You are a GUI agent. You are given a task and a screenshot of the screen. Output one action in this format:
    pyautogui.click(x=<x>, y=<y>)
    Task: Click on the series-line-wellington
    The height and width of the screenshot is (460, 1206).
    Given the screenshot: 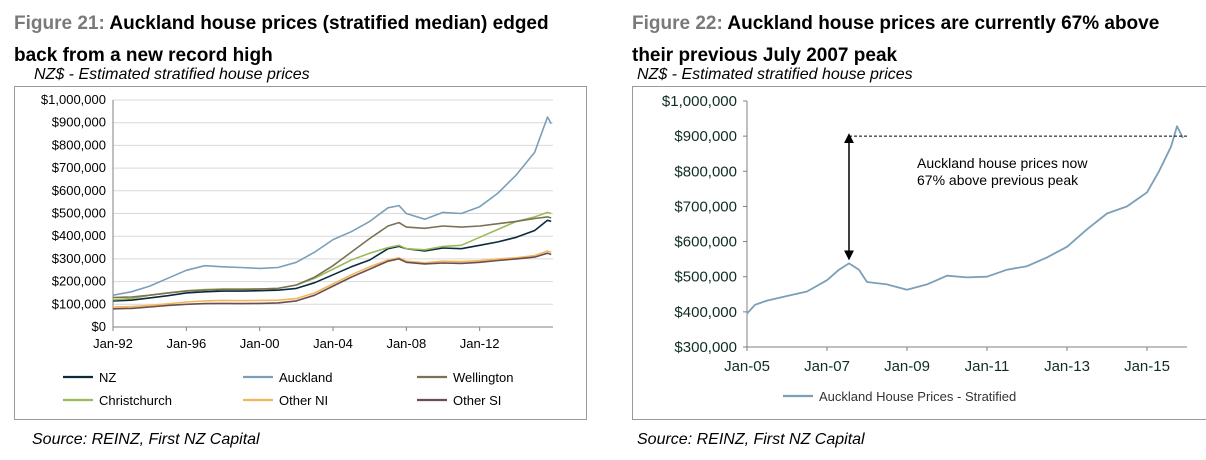 What is the action you would take?
    pyautogui.click(x=332, y=257)
    